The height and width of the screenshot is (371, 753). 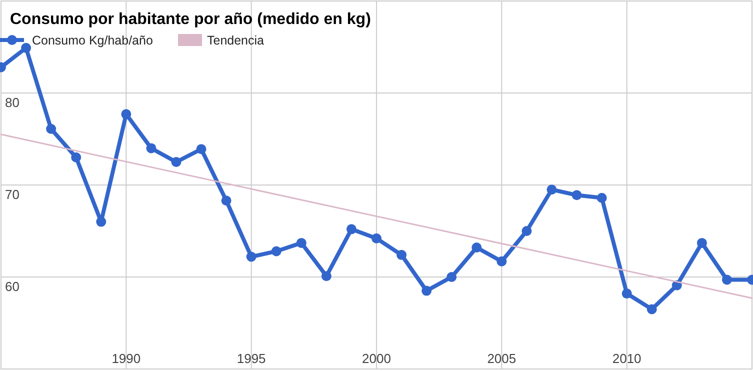 What do you see at coordinates (376, 358) in the screenshot?
I see `x-tick-label: 2000` at bounding box center [376, 358].